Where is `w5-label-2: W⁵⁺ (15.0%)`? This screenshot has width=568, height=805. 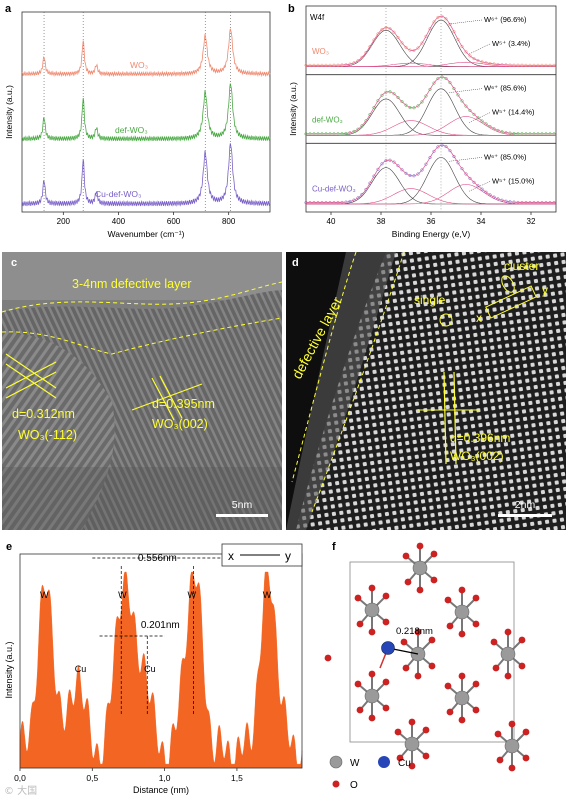
w5-label-2: W⁵⁺ (15.0%) is located at coordinates (513, 180).